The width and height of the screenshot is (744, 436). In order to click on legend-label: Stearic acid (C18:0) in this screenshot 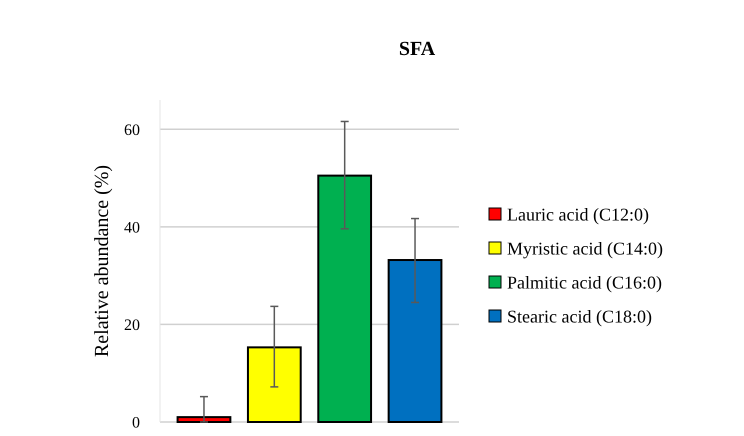, I will do `click(579, 316)`.